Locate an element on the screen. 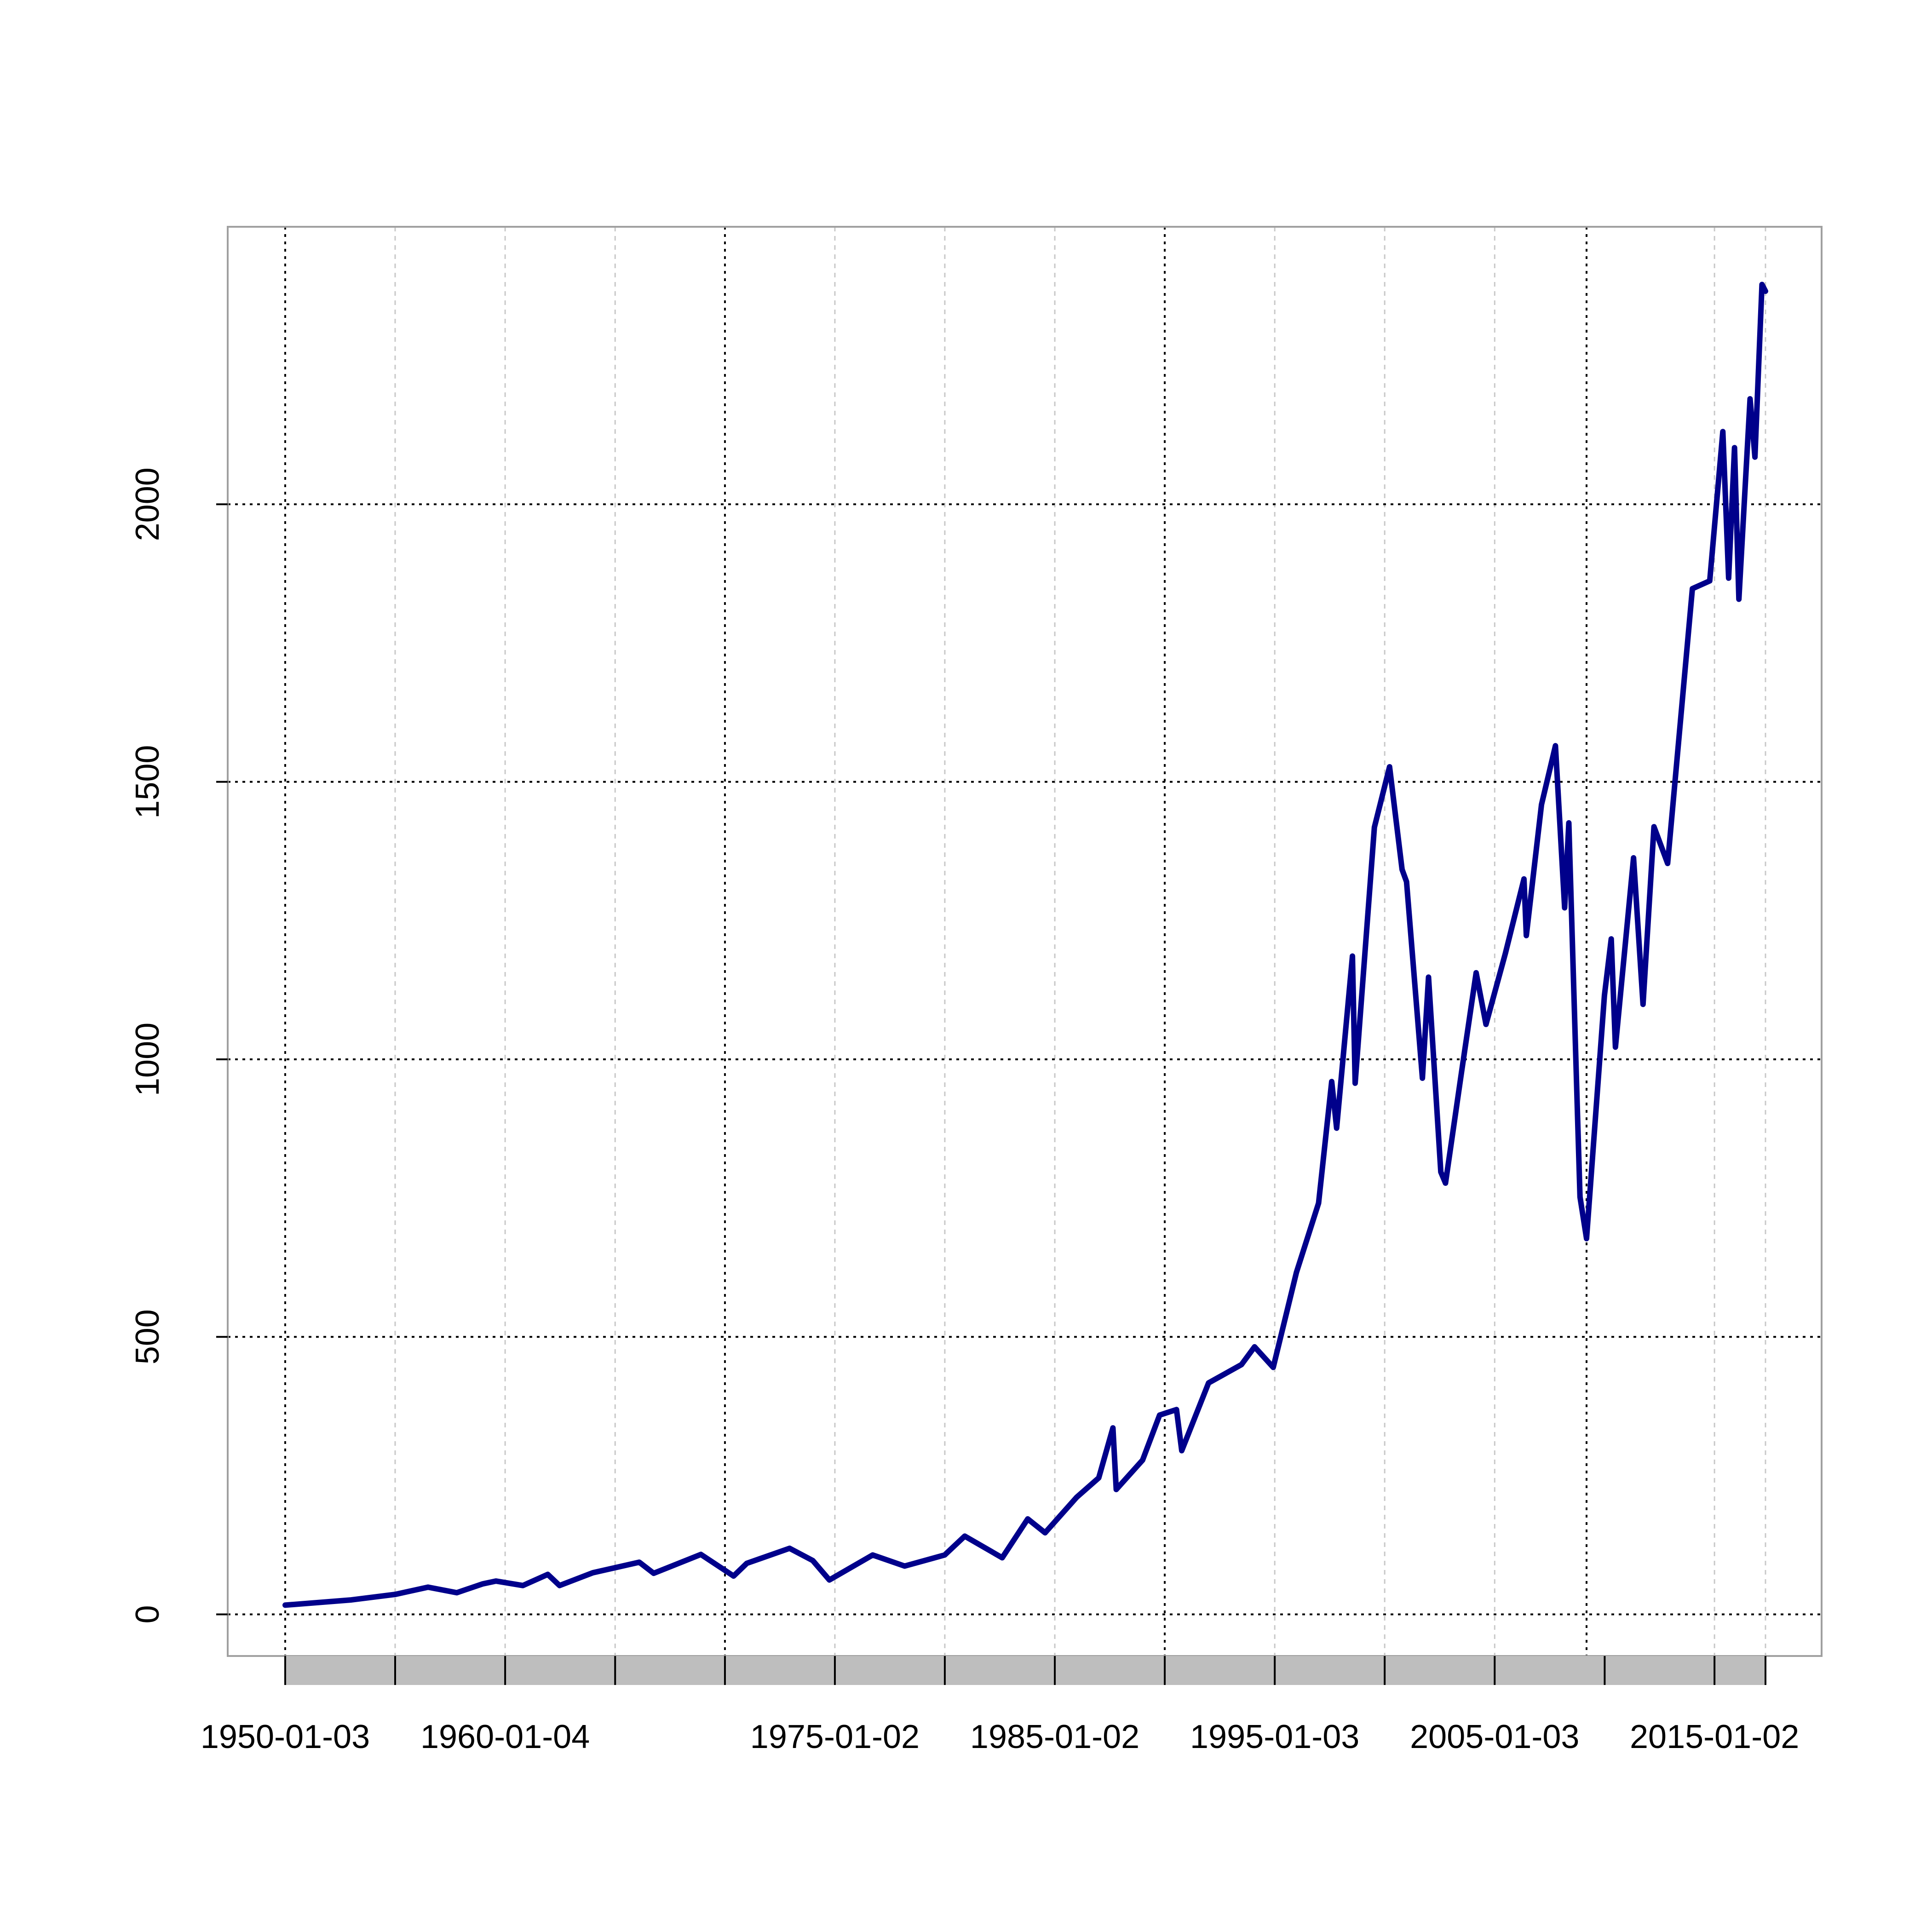 The height and width of the screenshot is (1932, 1932). x-ticks is located at coordinates (1025, 1670).